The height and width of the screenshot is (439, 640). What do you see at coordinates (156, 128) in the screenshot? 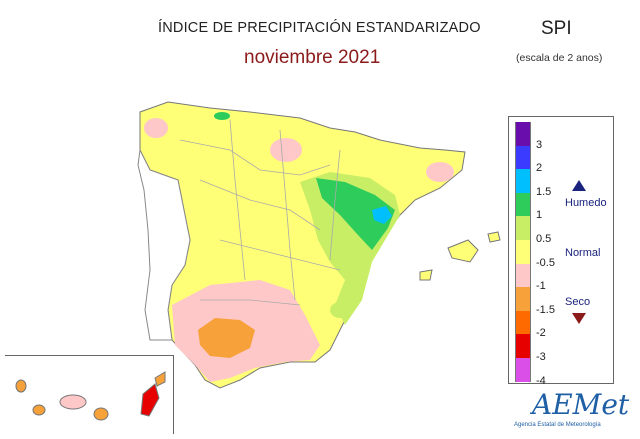
I see `dry-patch-galicia` at bounding box center [156, 128].